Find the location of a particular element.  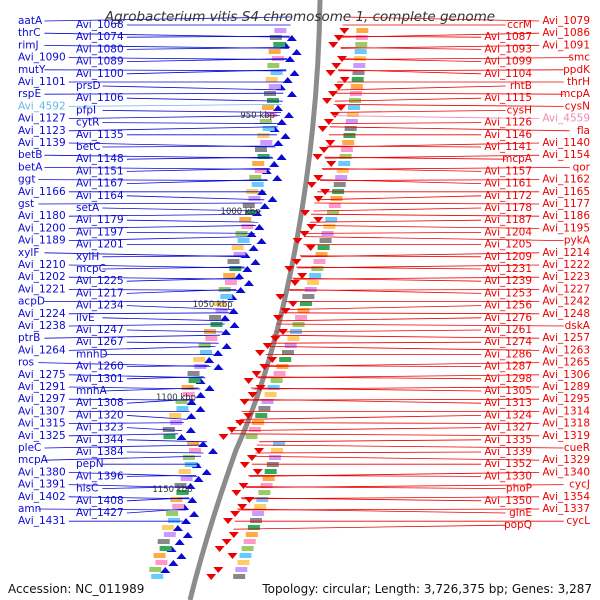

gene-label: Avi_1127 is located at coordinates (42, 119).